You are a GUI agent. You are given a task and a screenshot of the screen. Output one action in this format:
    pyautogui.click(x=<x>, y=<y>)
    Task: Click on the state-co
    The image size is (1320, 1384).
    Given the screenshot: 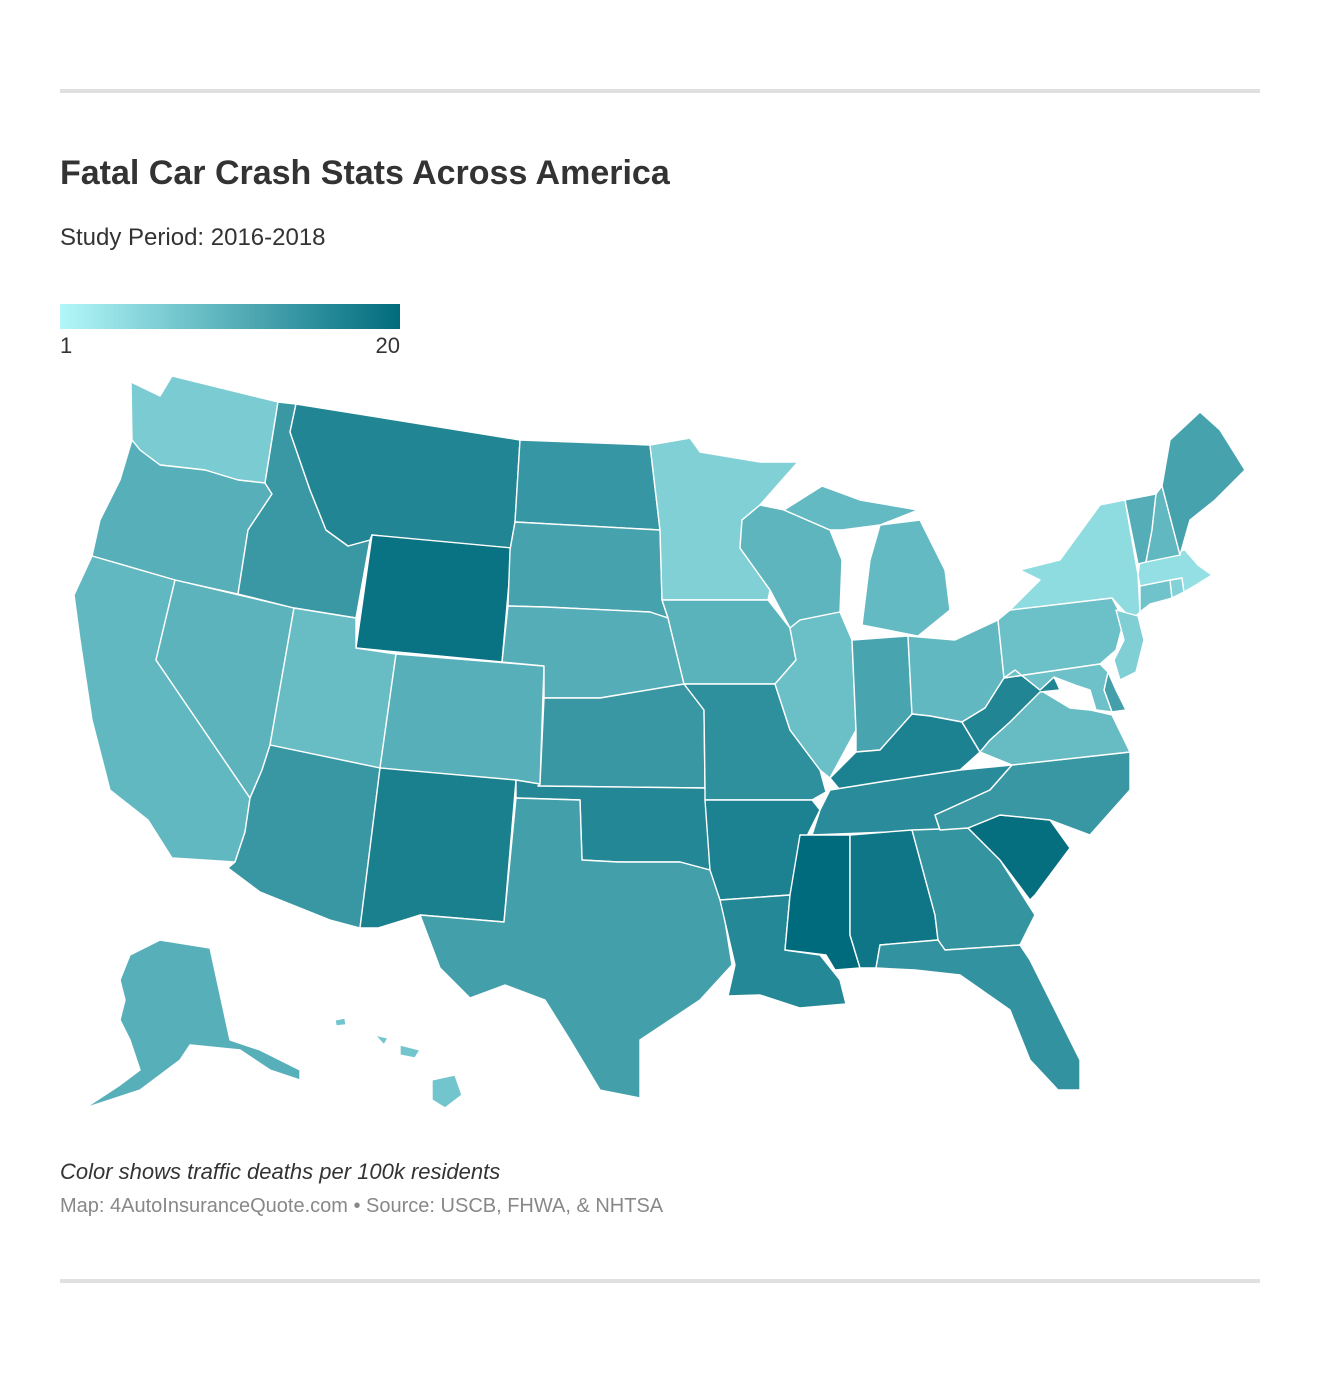 What is the action you would take?
    pyautogui.click(x=462, y=719)
    